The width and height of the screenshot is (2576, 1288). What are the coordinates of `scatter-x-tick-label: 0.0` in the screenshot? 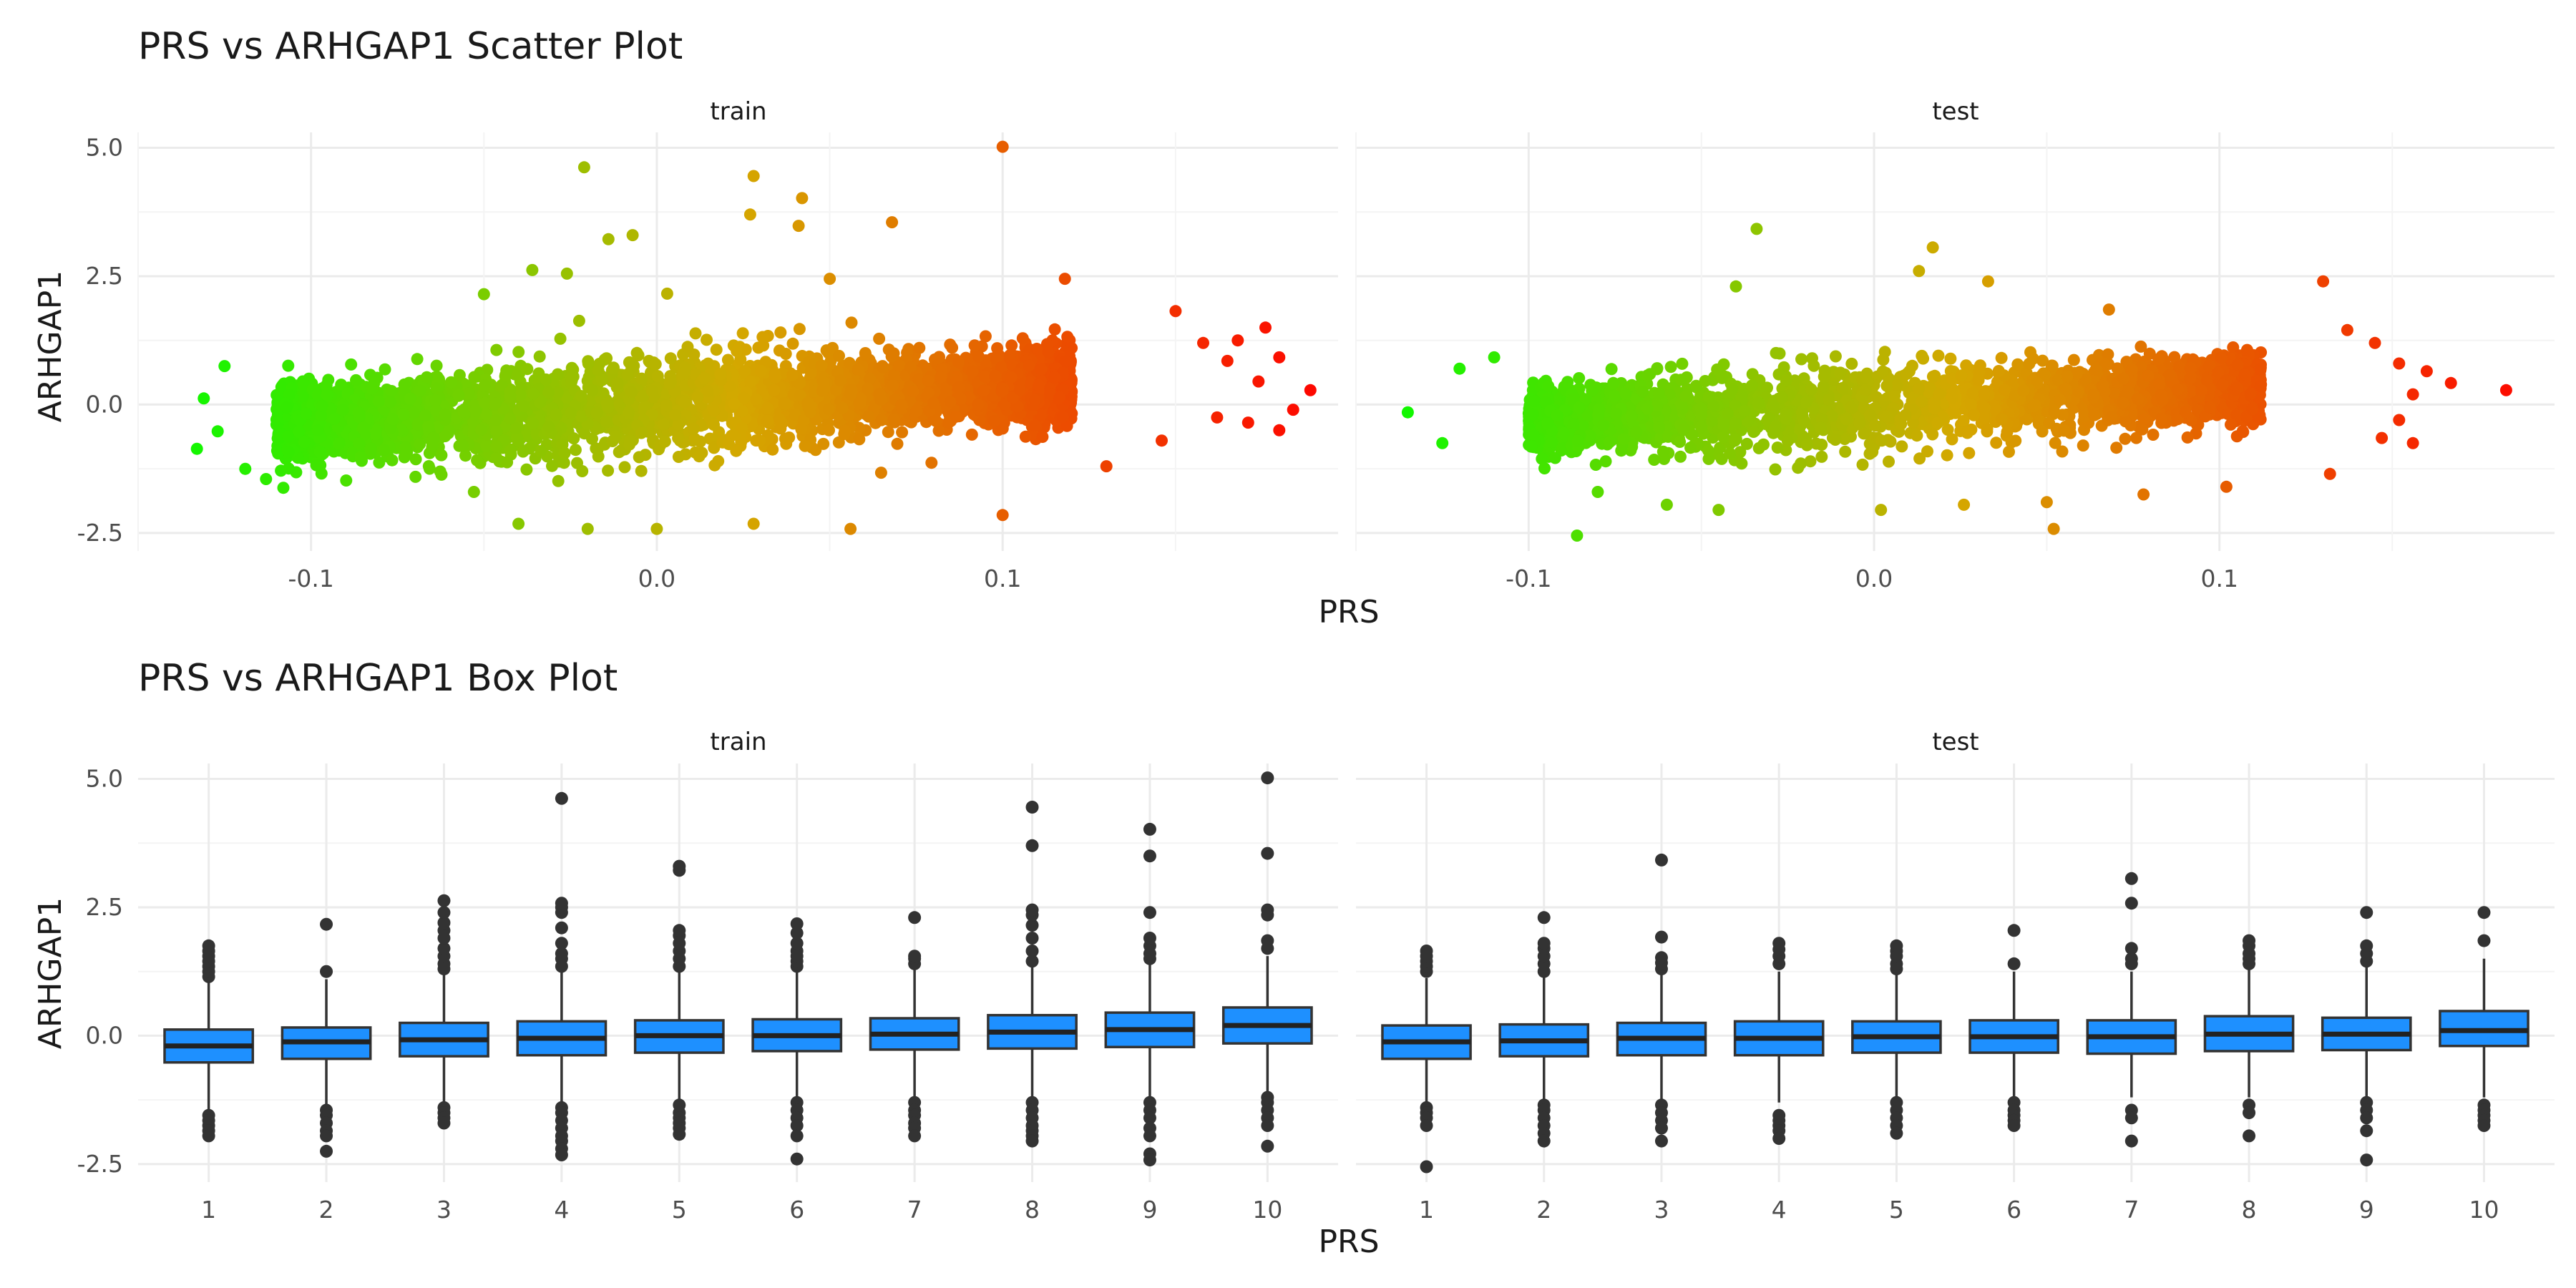 It's located at (656, 578).